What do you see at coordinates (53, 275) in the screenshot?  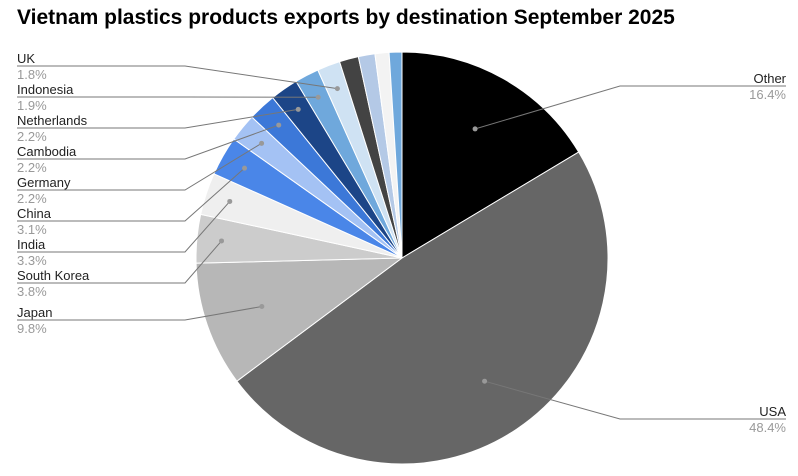 I see `slice-label-south-korea: South Korea` at bounding box center [53, 275].